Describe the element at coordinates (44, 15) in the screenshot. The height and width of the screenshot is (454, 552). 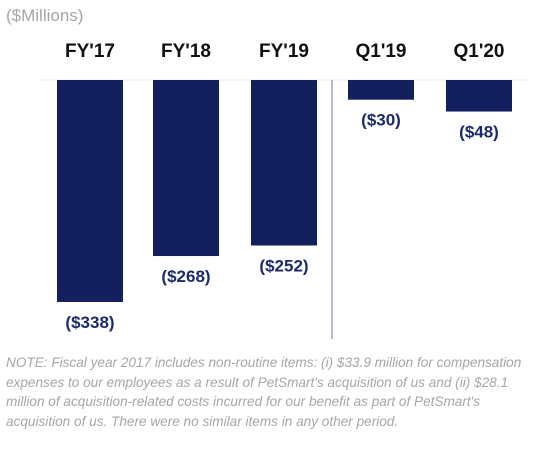
I see `unit-label: ($Millions)` at that location.